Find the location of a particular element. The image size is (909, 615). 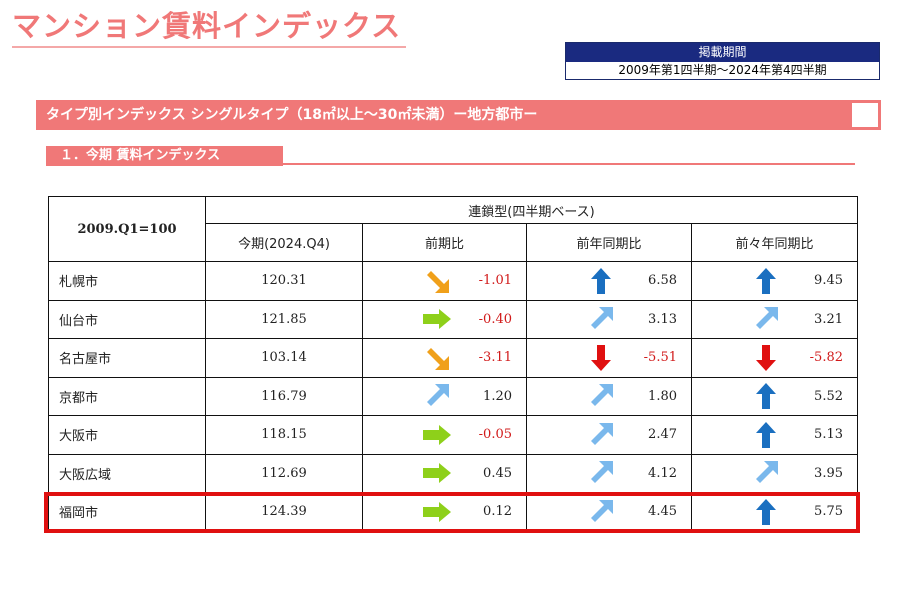

yoy2-cell: 9.45 is located at coordinates (774, 281).